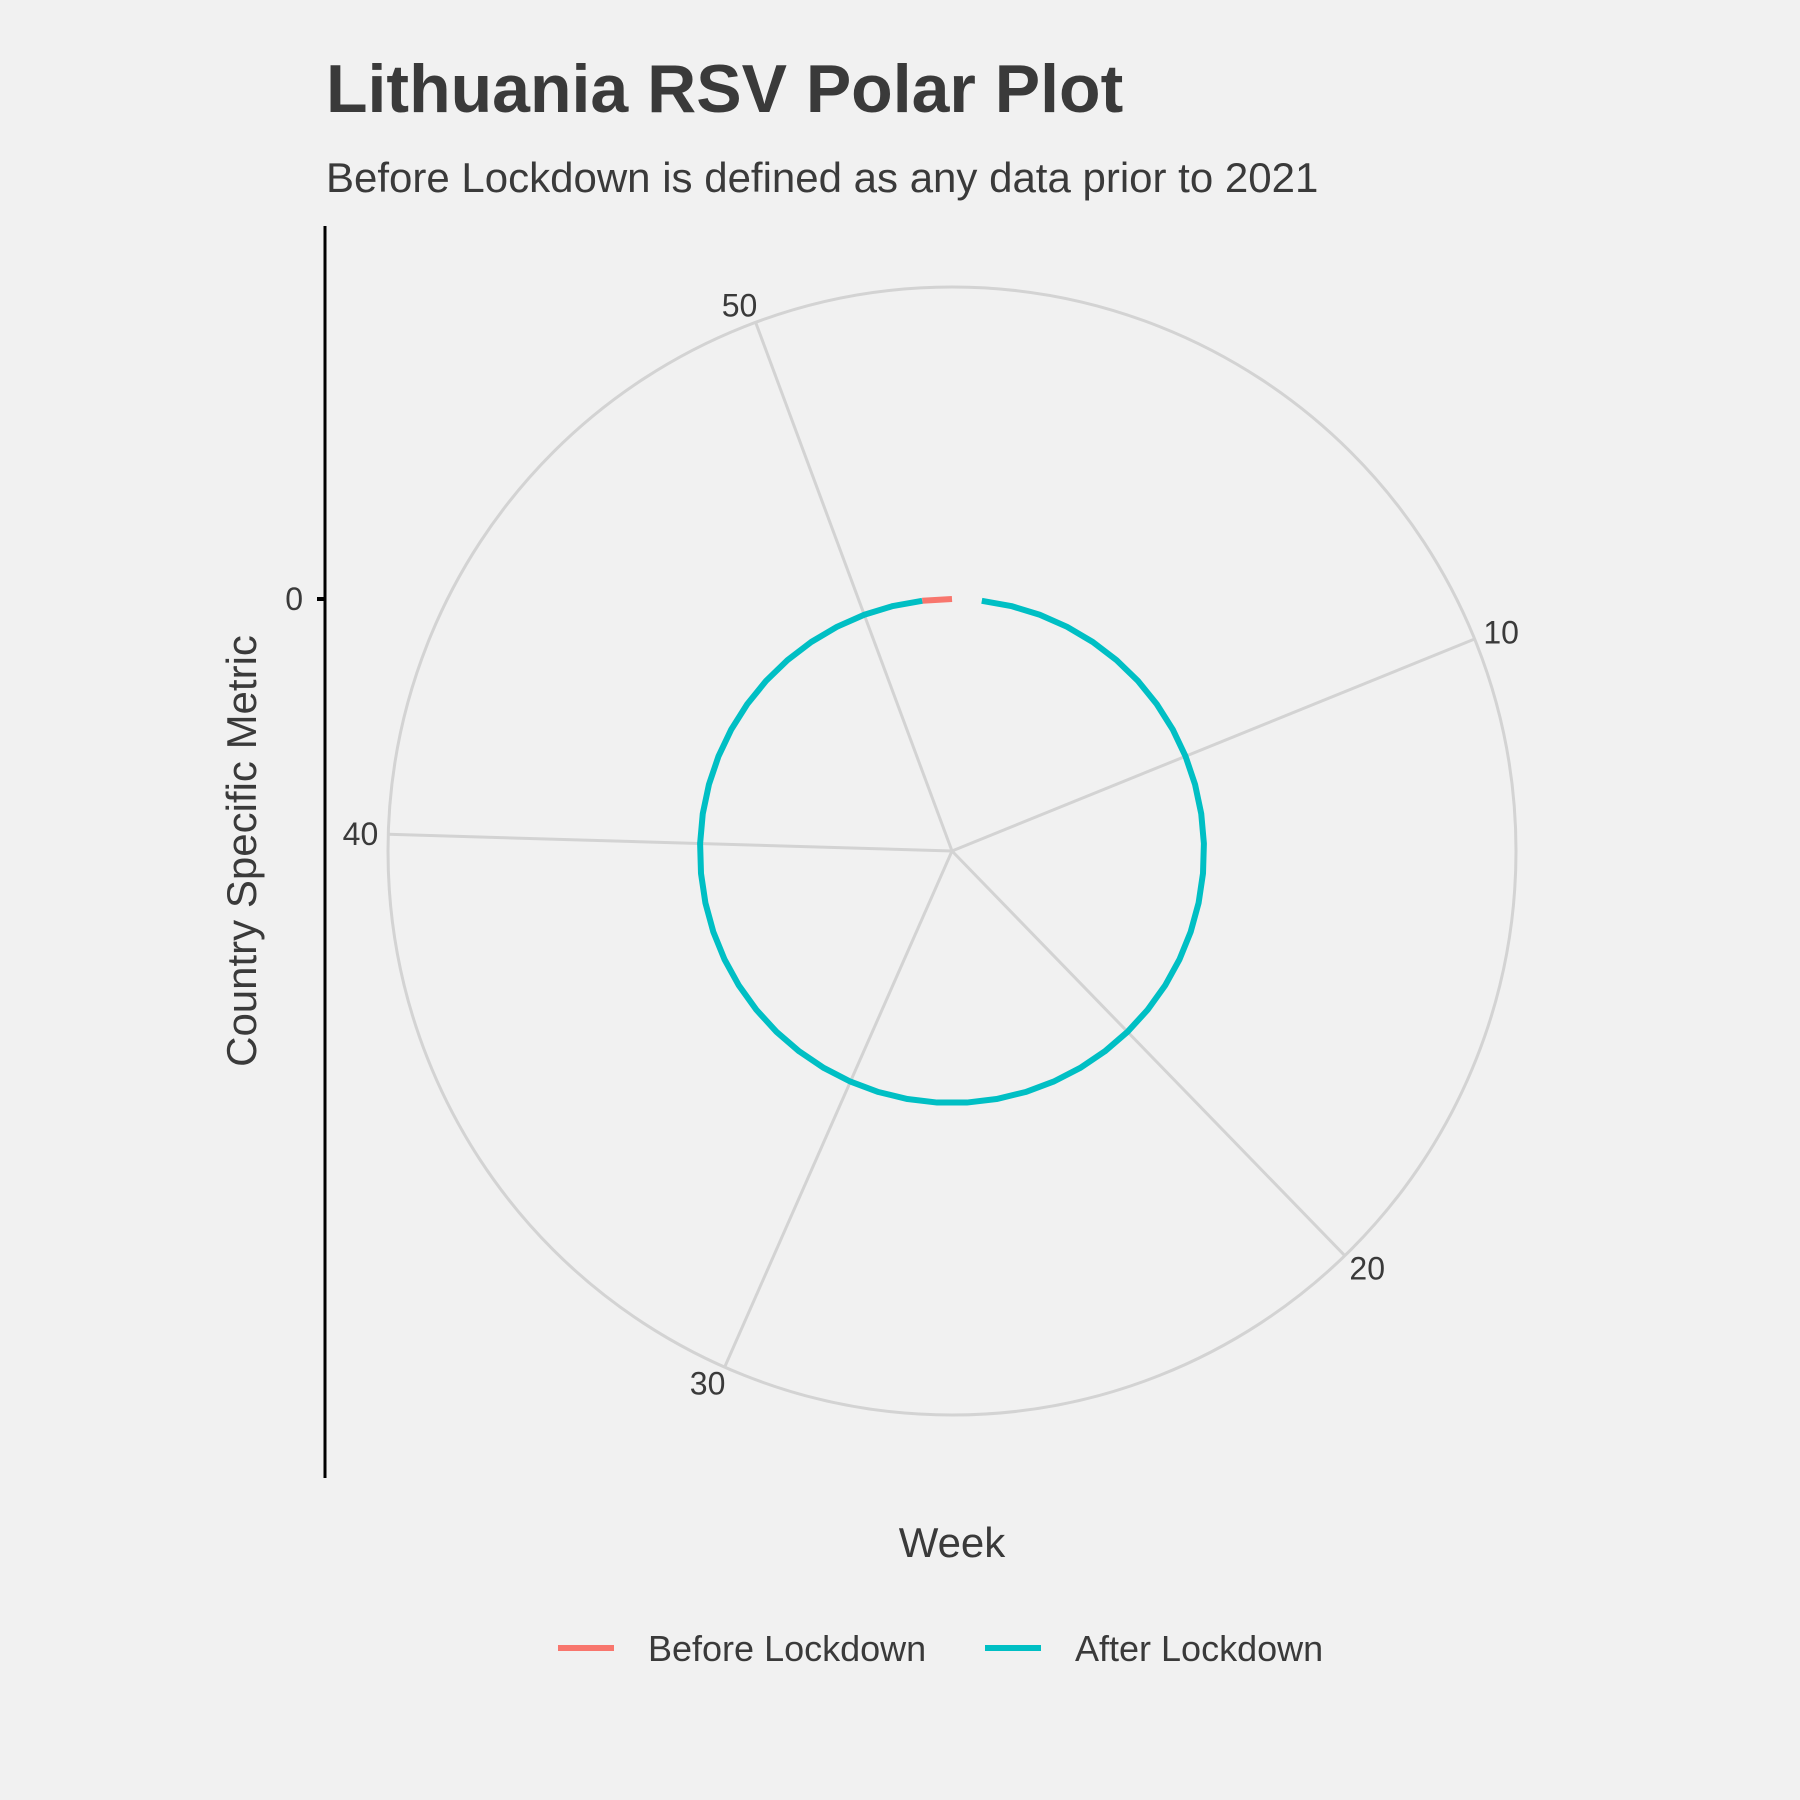 The width and height of the screenshot is (1800, 1800). Describe the element at coordinates (708, 1384) in the screenshot. I see `week-tick-label: 30` at that location.